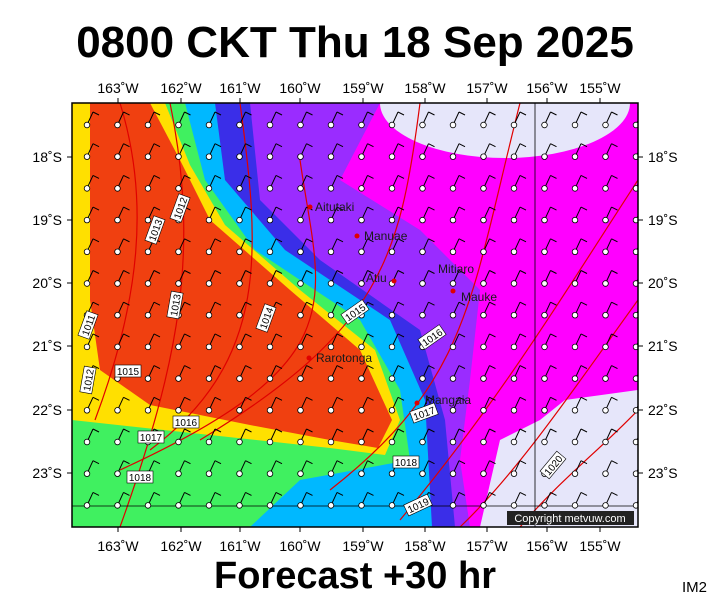 This screenshot has width=711, height=600. What do you see at coordinates (300, 546) in the screenshot?
I see `lon-label: 160˚W` at bounding box center [300, 546].